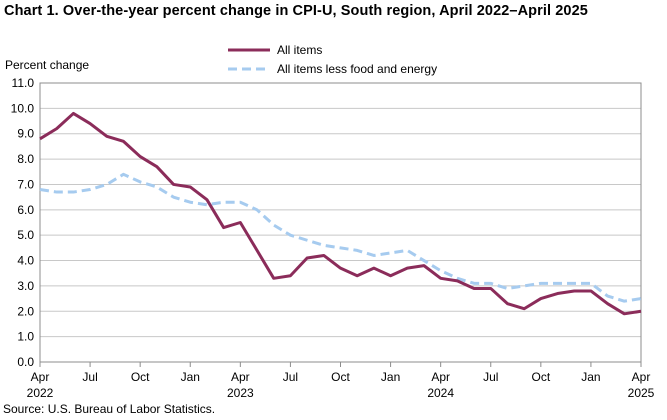 Image resolution: width=667 pixels, height=420 pixels. I want to click on legend-label-core: All items less food and energy, so click(357, 69).